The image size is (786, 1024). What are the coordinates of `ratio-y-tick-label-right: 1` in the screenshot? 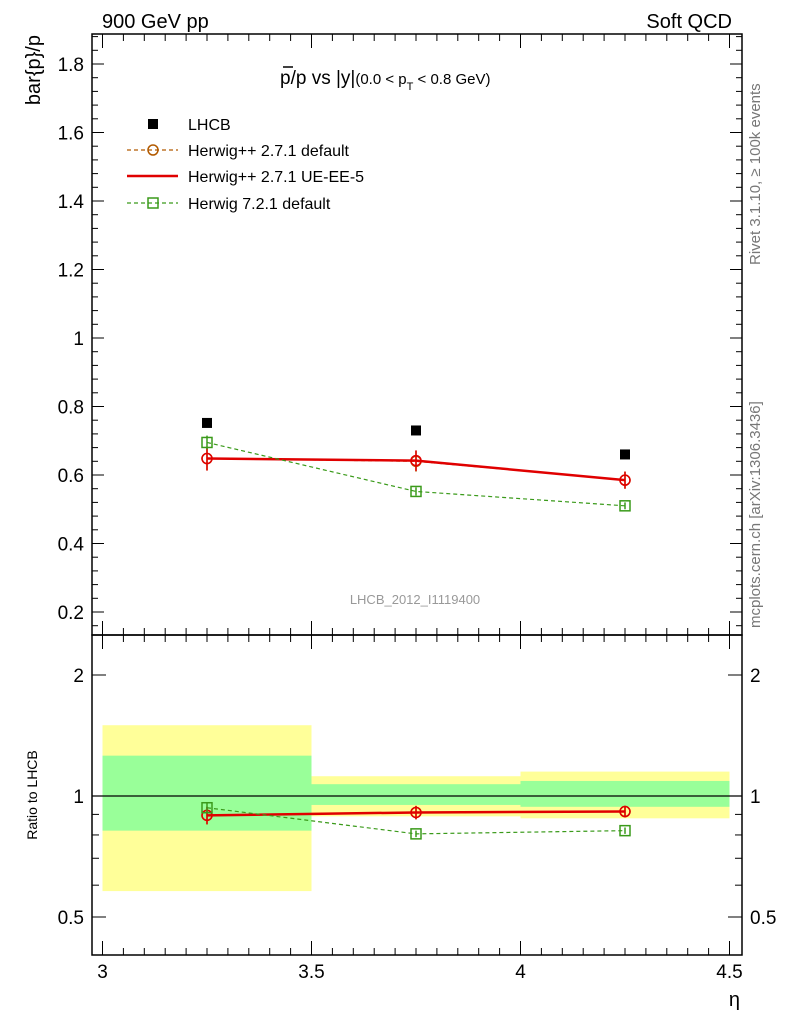 It's located at (755, 797).